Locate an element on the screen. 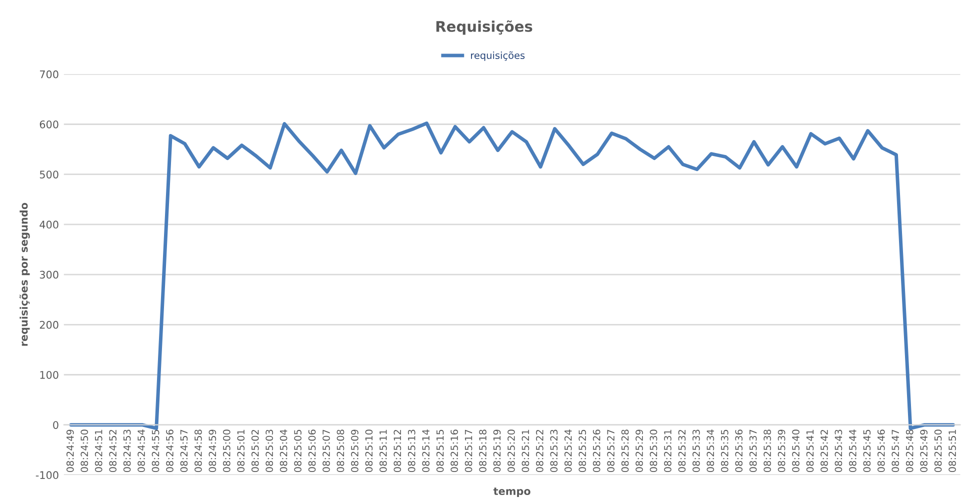 The height and width of the screenshot is (501, 968). x-tick-label: 08:25:07 is located at coordinates (326, 451).